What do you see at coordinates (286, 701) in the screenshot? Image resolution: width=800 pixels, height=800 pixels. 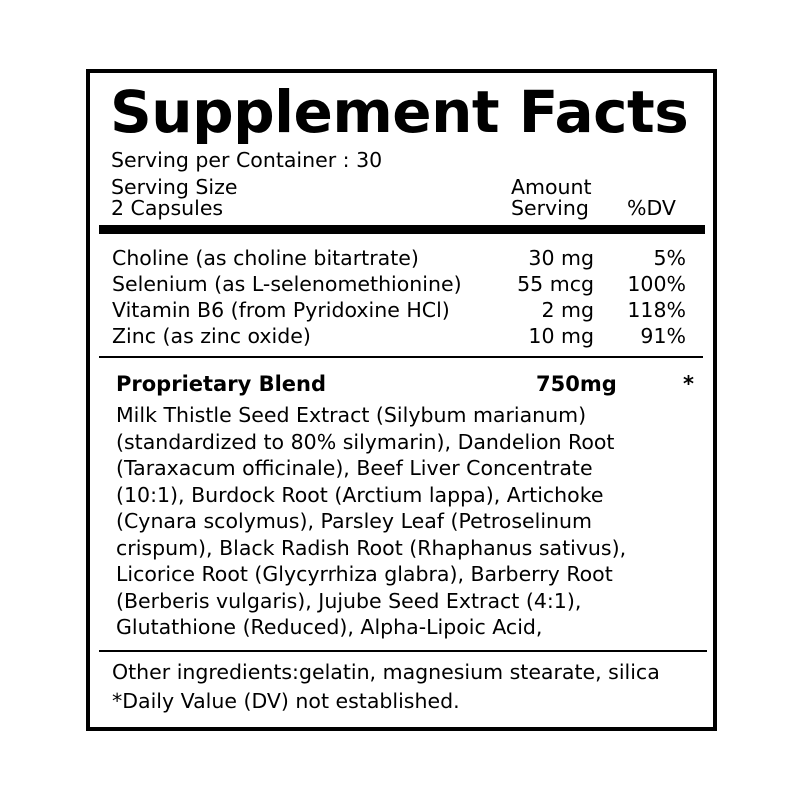 I see `daily-value-note: *Daily Value (DV) not established.` at bounding box center [286, 701].